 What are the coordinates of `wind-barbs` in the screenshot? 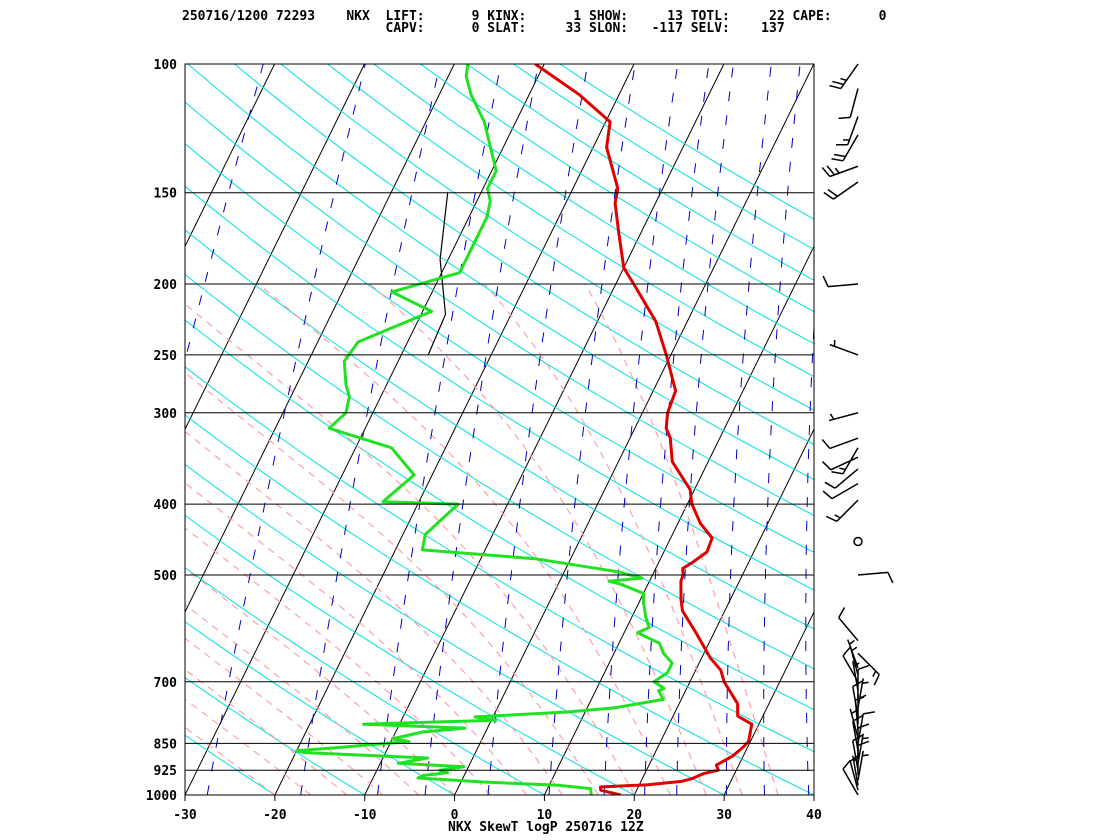 It's located at (857, 429).